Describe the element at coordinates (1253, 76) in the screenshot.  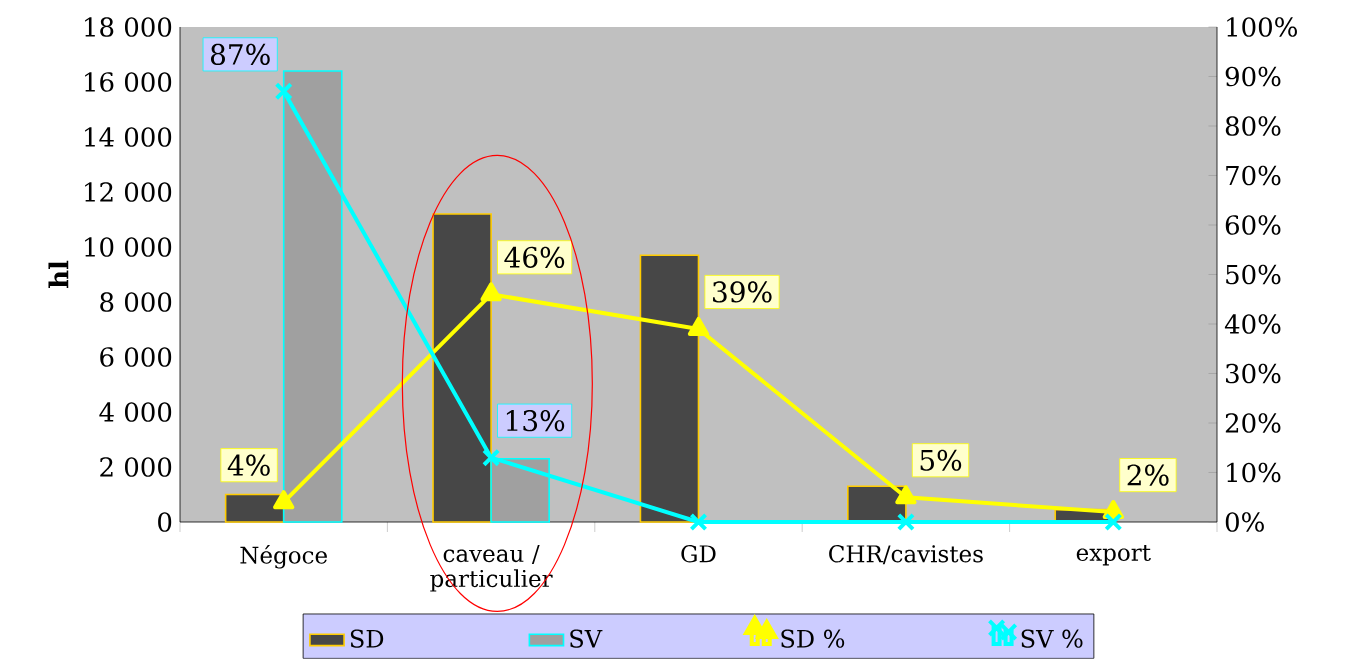
I see `y2-tick-label: 90%` at that location.